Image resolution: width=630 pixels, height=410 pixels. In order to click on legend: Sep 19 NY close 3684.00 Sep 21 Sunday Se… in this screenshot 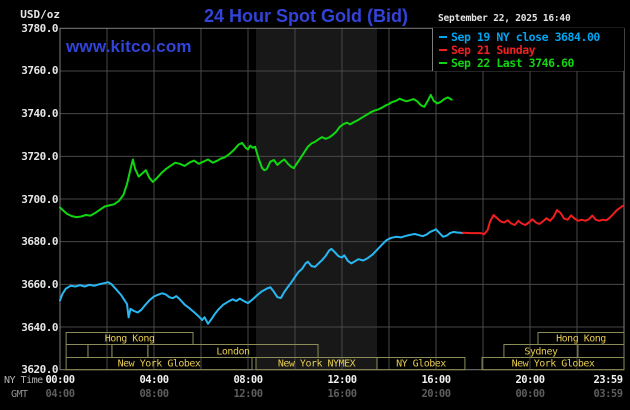, I will do `click(528, 49)`.